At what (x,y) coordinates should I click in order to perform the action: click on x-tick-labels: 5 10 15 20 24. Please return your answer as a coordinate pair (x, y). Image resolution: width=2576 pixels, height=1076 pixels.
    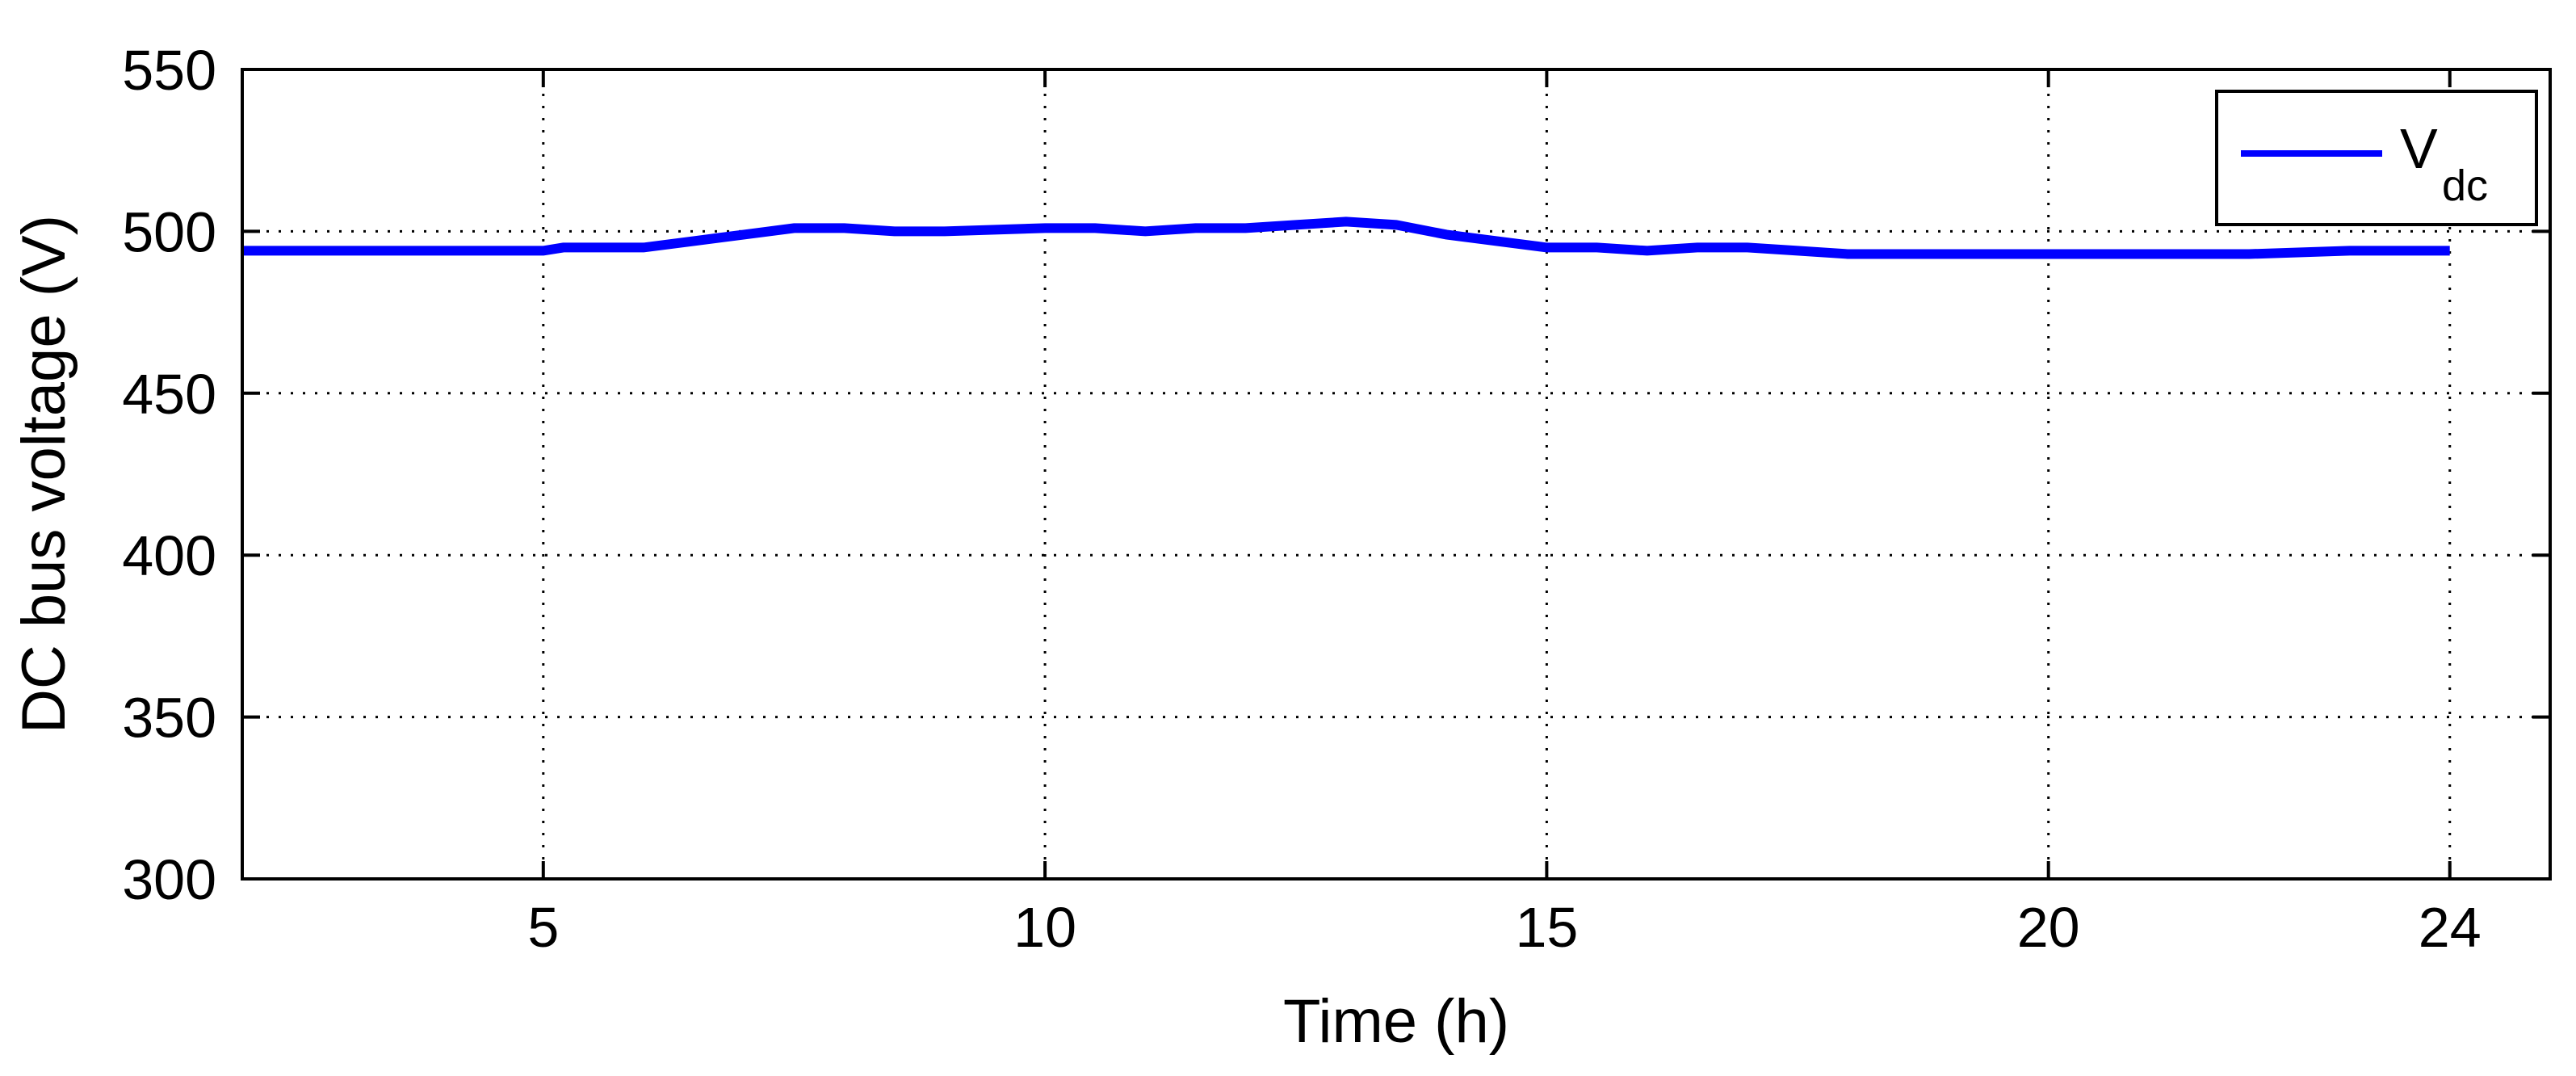
    Looking at the image, I should click on (1504, 928).